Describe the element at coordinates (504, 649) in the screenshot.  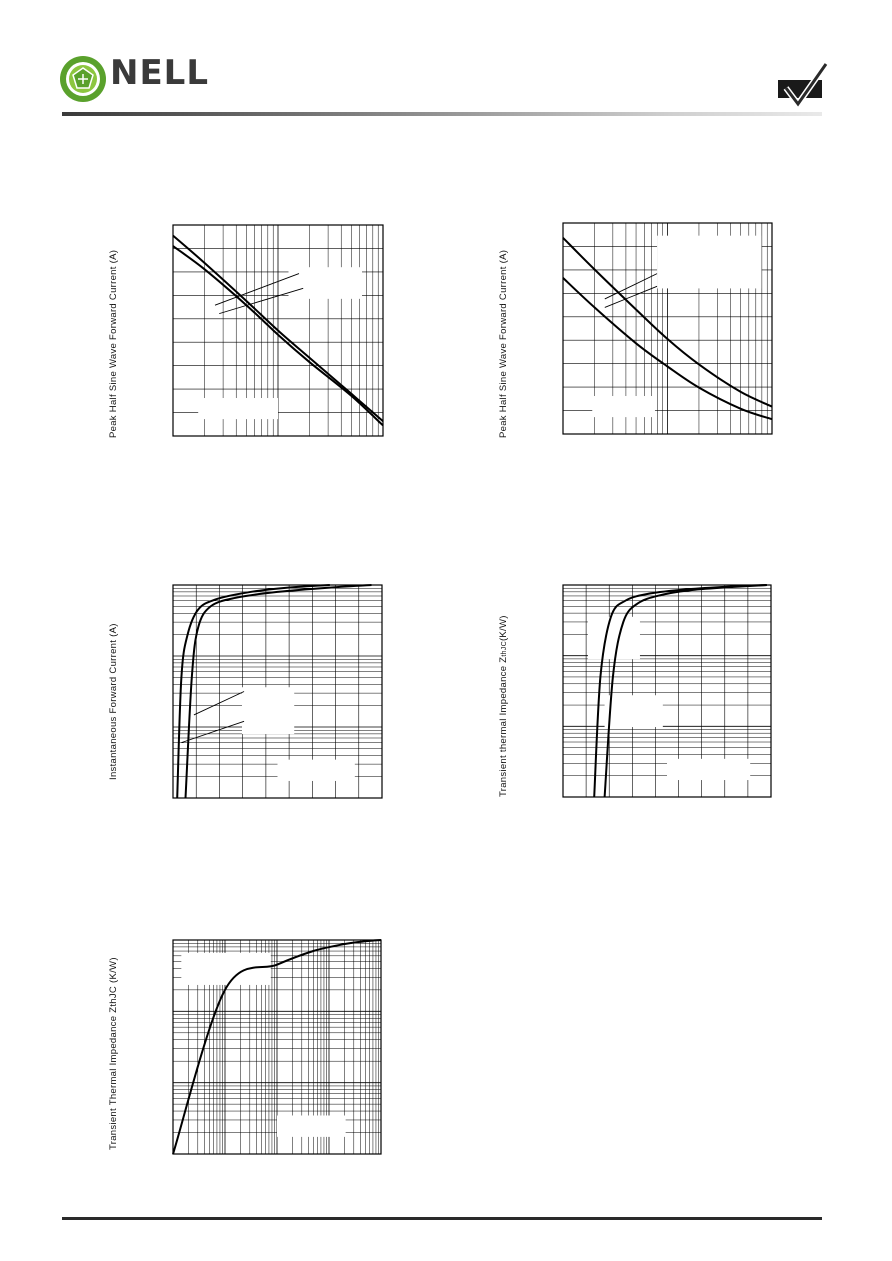
I see `chart4-ylabel-sub: thJC` at that location.